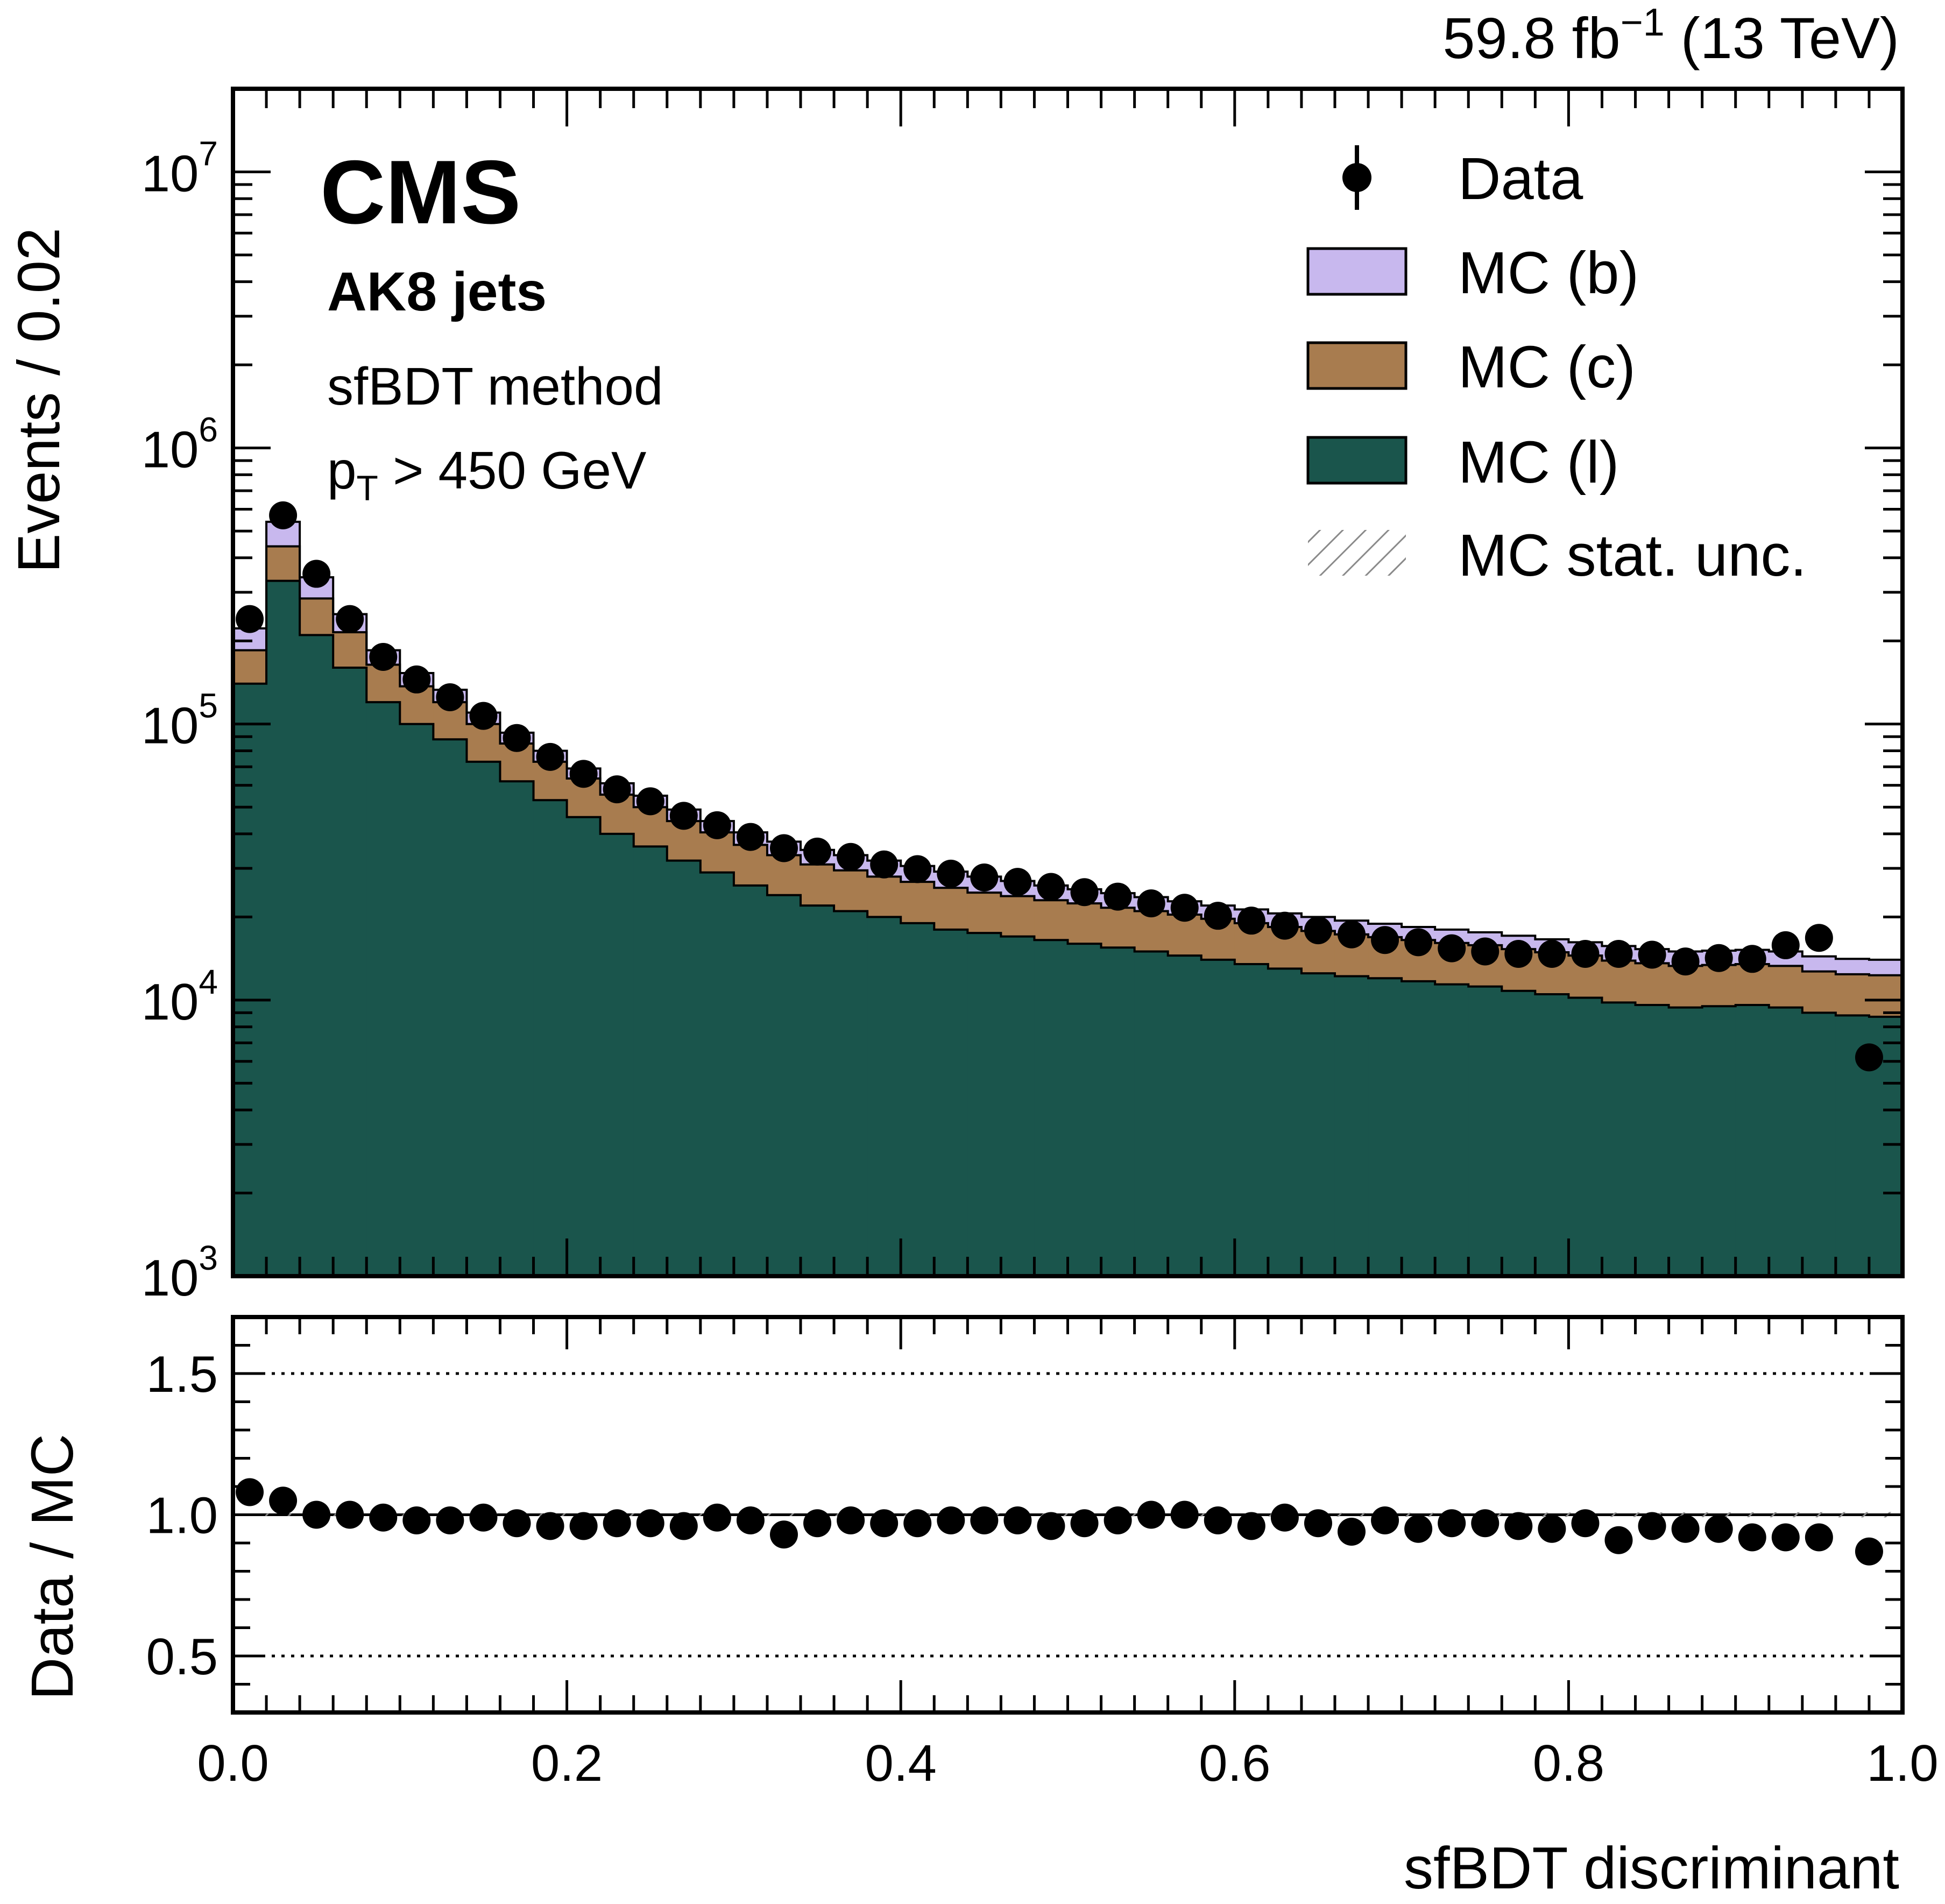  Describe the element at coordinates (437, 291) in the screenshot. I see `jet-label: AK8 jets` at that location.